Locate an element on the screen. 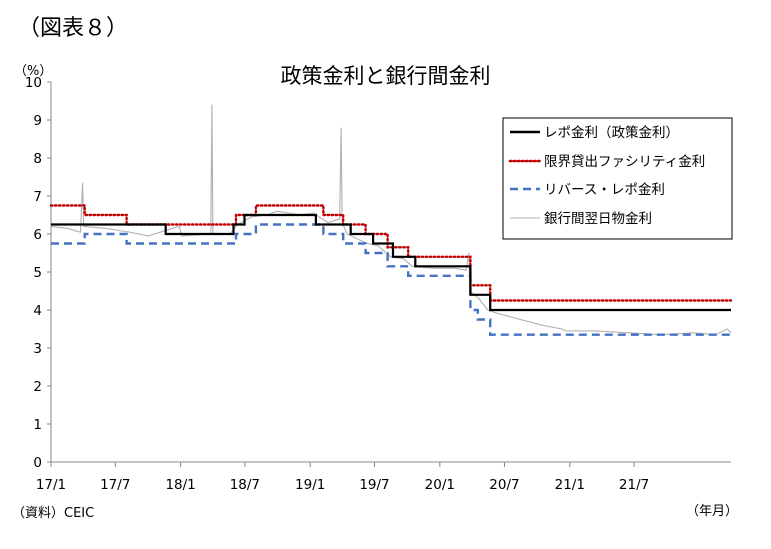 This screenshot has height=549, width=771. y-tick-label: 5 is located at coordinates (37, 273).